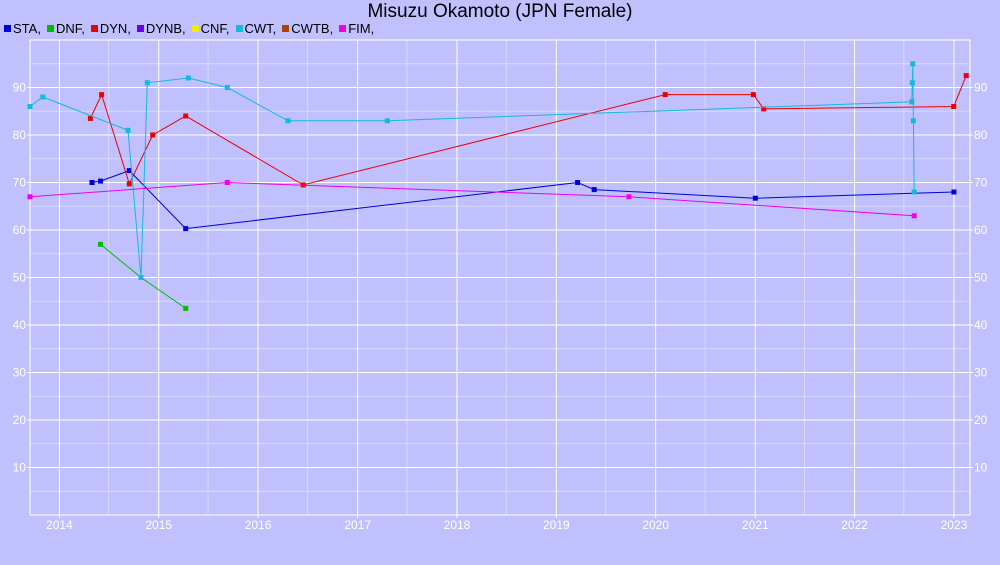  Describe the element at coordinates (20, 325) in the screenshot. I see `y-tick-label-left: 40` at that location.